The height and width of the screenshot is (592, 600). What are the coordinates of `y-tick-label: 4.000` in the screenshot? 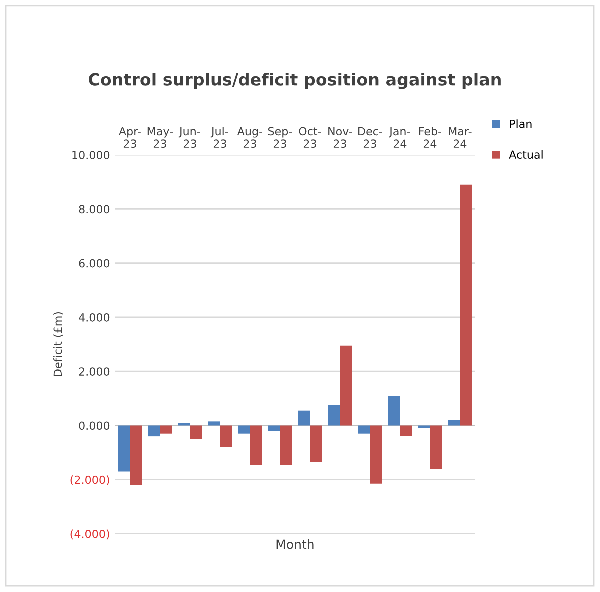 It's located at (94, 317).